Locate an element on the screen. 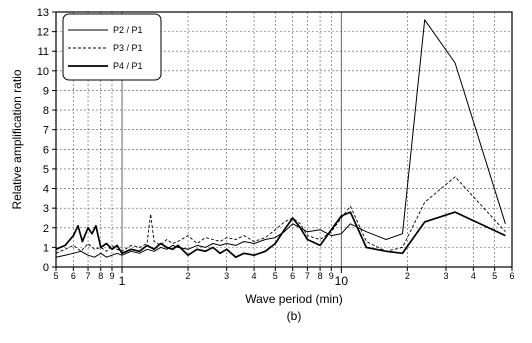 The image size is (532, 343). figure-caption: (b) is located at coordinates (294, 316).